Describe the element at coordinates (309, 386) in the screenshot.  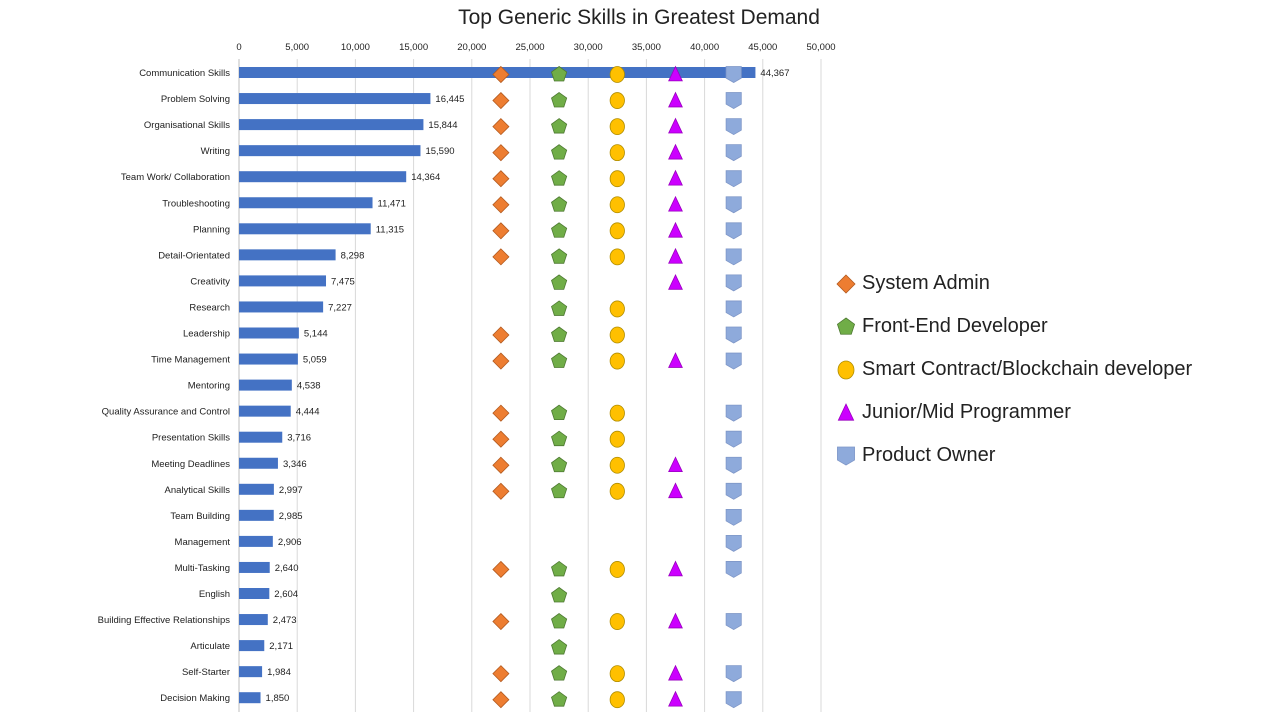
I see `data-label: 4,538` at that location.